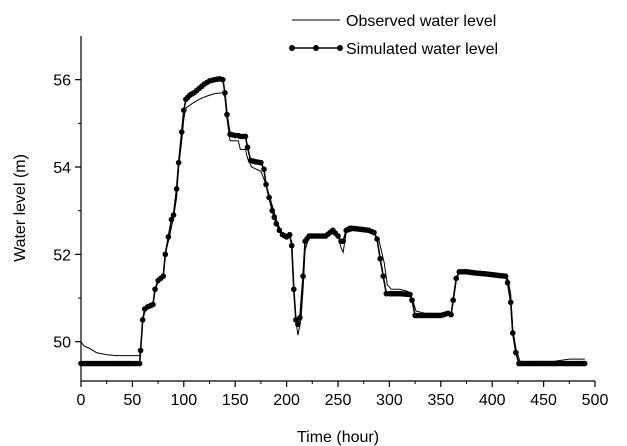  I want to click on y-tick-label: 52, so click(62, 255).